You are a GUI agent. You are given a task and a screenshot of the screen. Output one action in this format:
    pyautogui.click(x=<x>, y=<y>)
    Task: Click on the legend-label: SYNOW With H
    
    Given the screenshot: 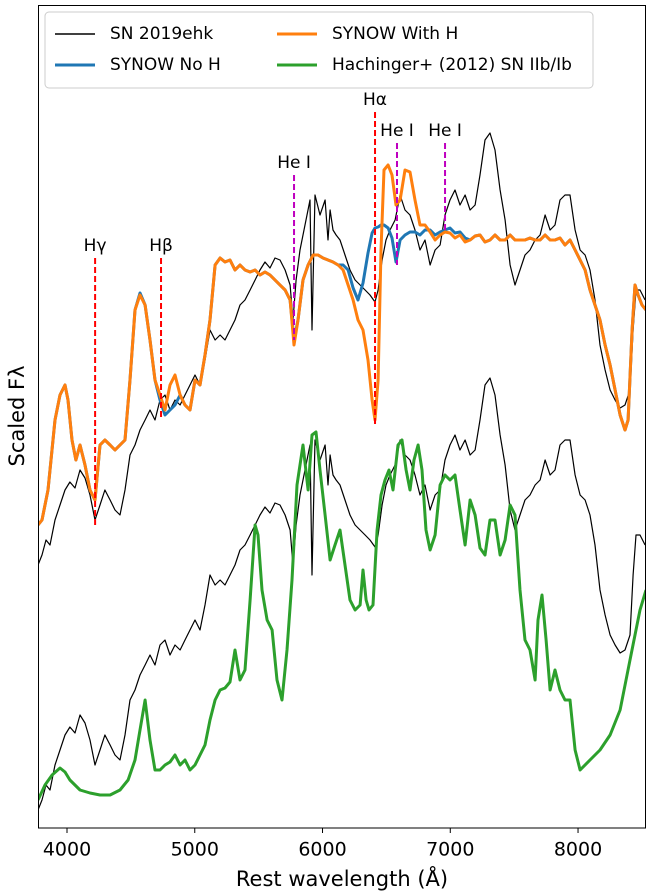 What is the action you would take?
    pyautogui.click(x=395, y=34)
    